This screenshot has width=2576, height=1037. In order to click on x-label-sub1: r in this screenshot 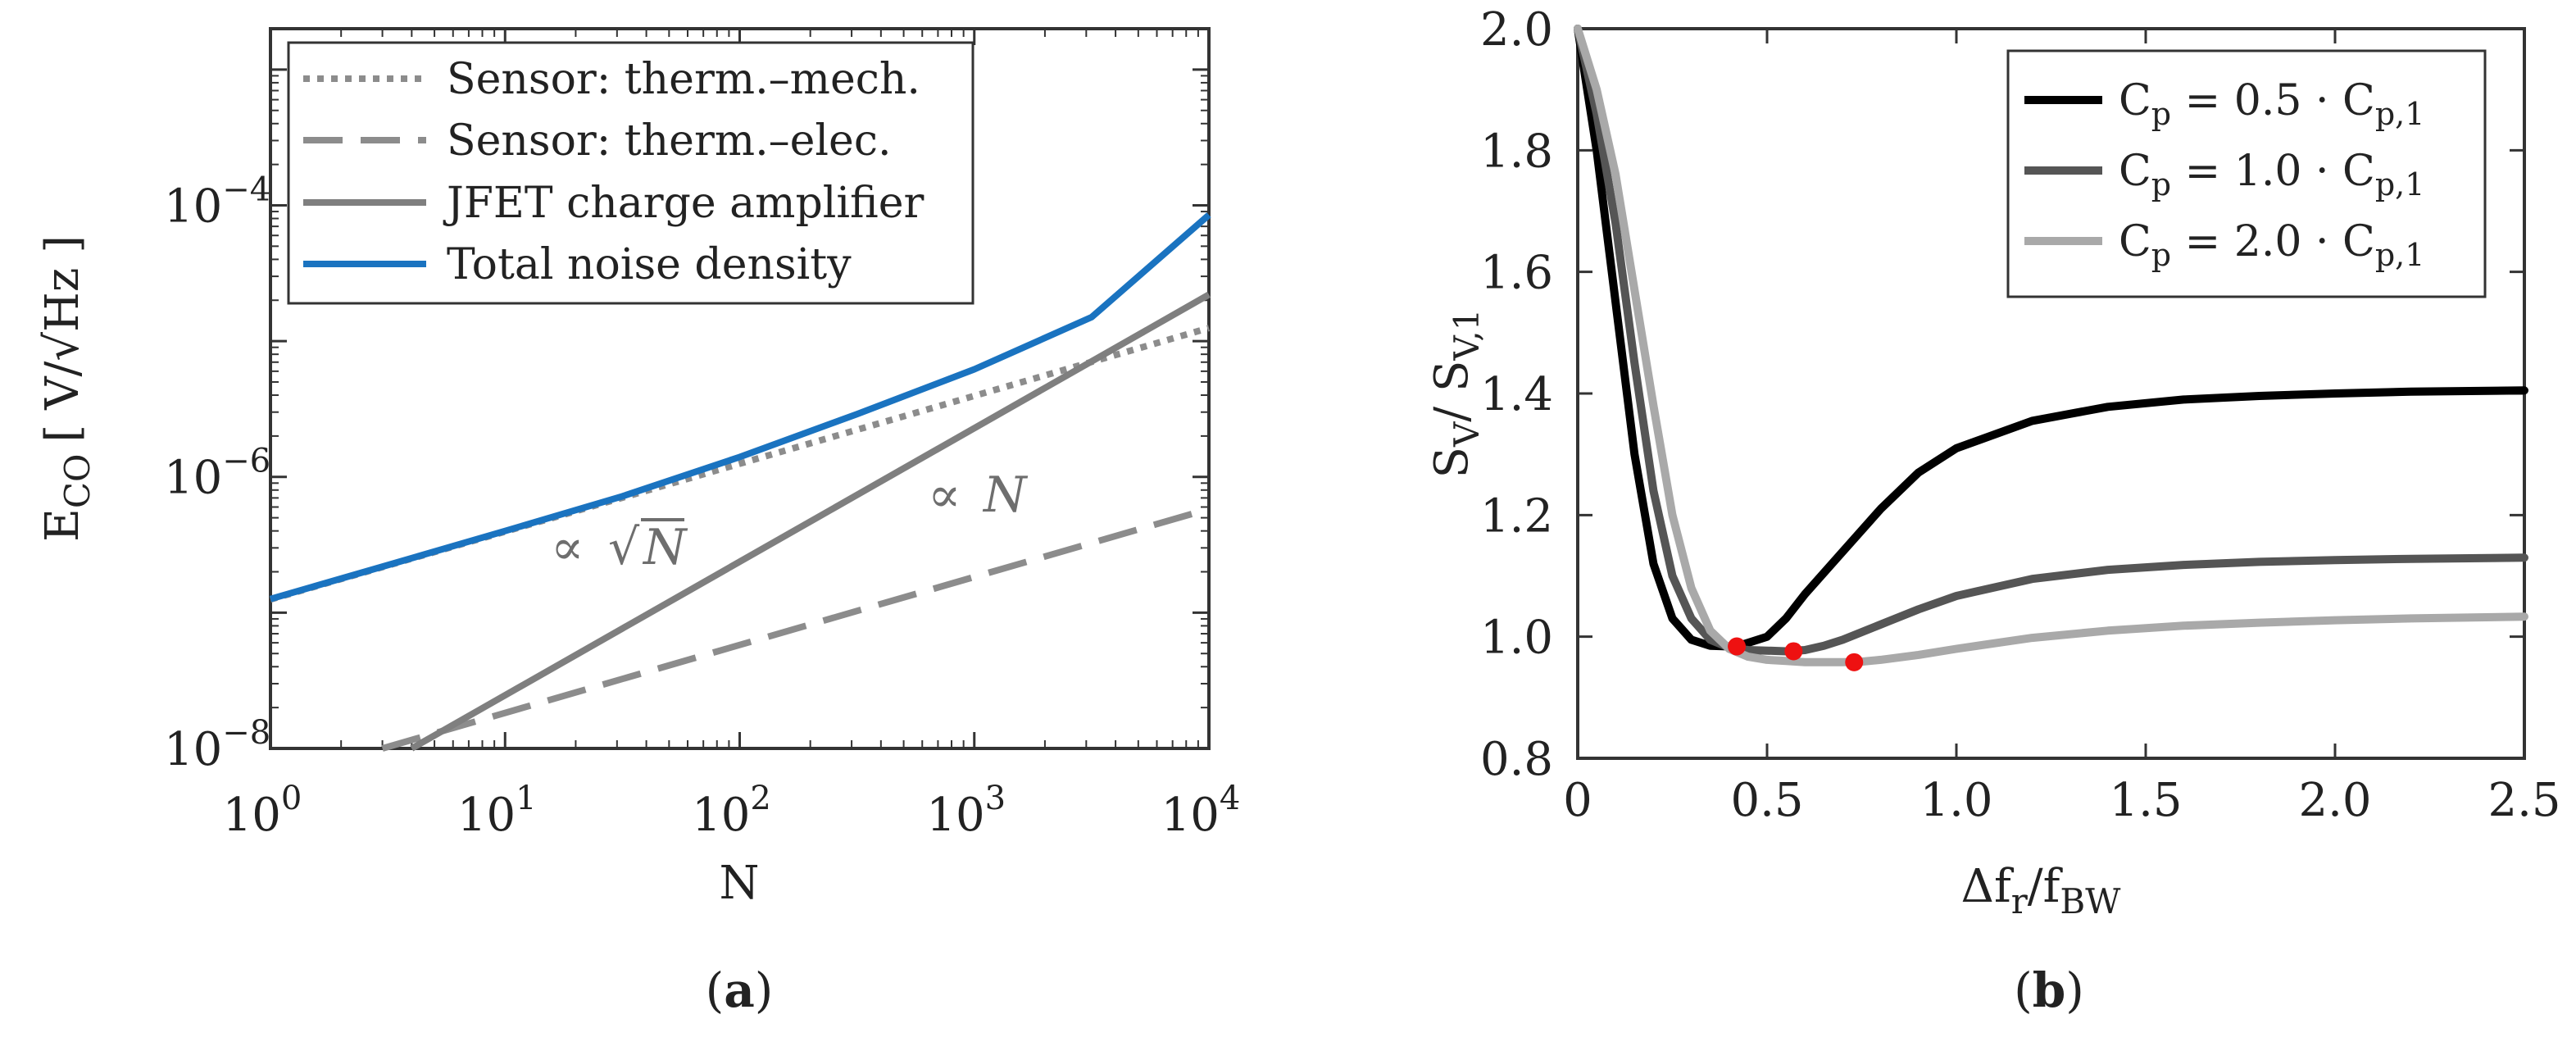, I will do `click(2020, 901)`.